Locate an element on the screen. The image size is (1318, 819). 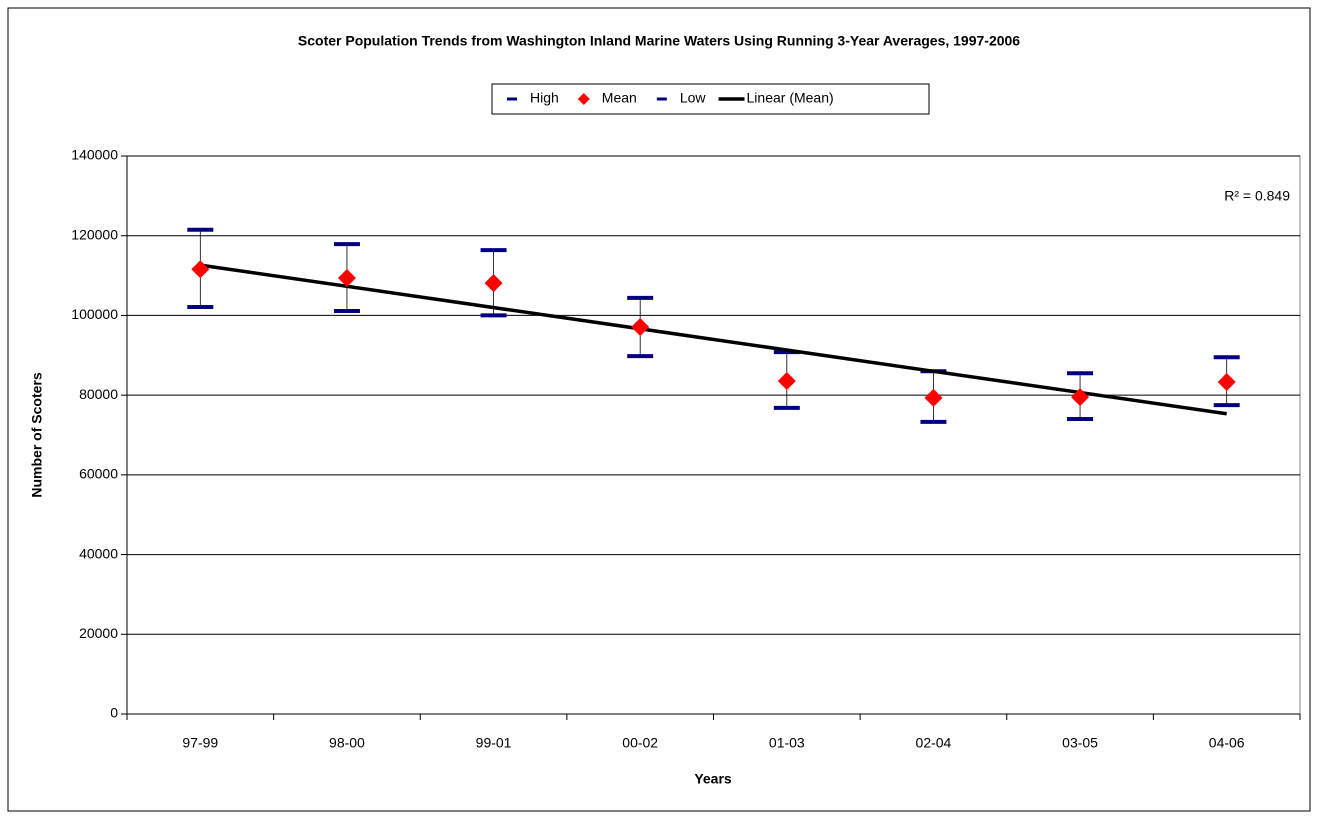
y-tick-label: 100000 is located at coordinates (94, 314).